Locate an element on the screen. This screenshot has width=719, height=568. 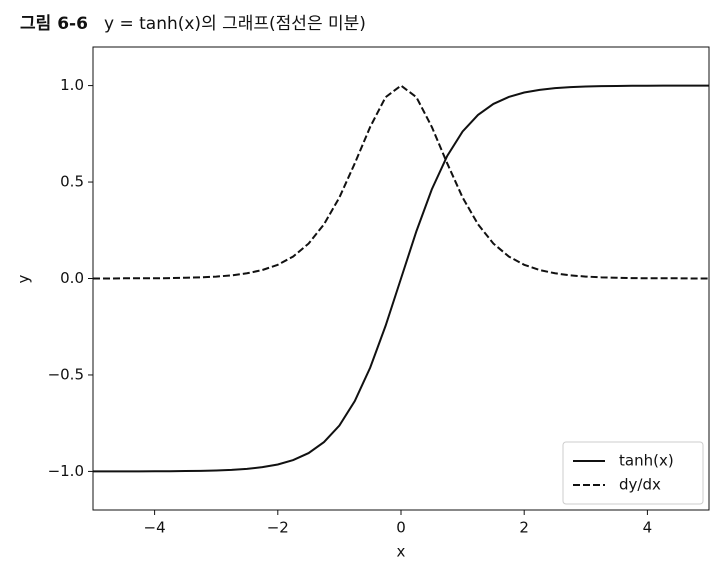
y-tick-label: −1.0 is located at coordinates (66, 471).